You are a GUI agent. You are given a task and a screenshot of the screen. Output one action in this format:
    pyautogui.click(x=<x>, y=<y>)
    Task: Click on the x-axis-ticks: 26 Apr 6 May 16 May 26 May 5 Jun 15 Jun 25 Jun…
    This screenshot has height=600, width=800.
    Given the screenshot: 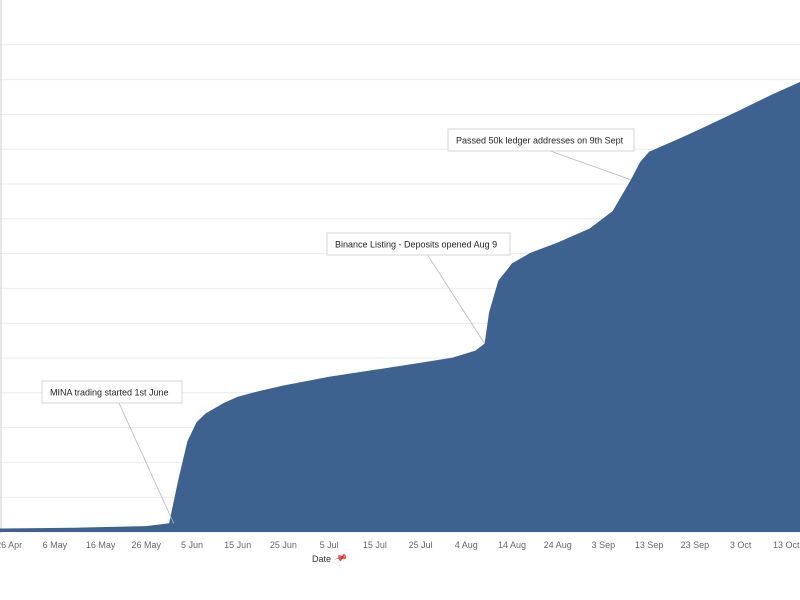 What is the action you would take?
    pyautogui.click(x=400, y=545)
    